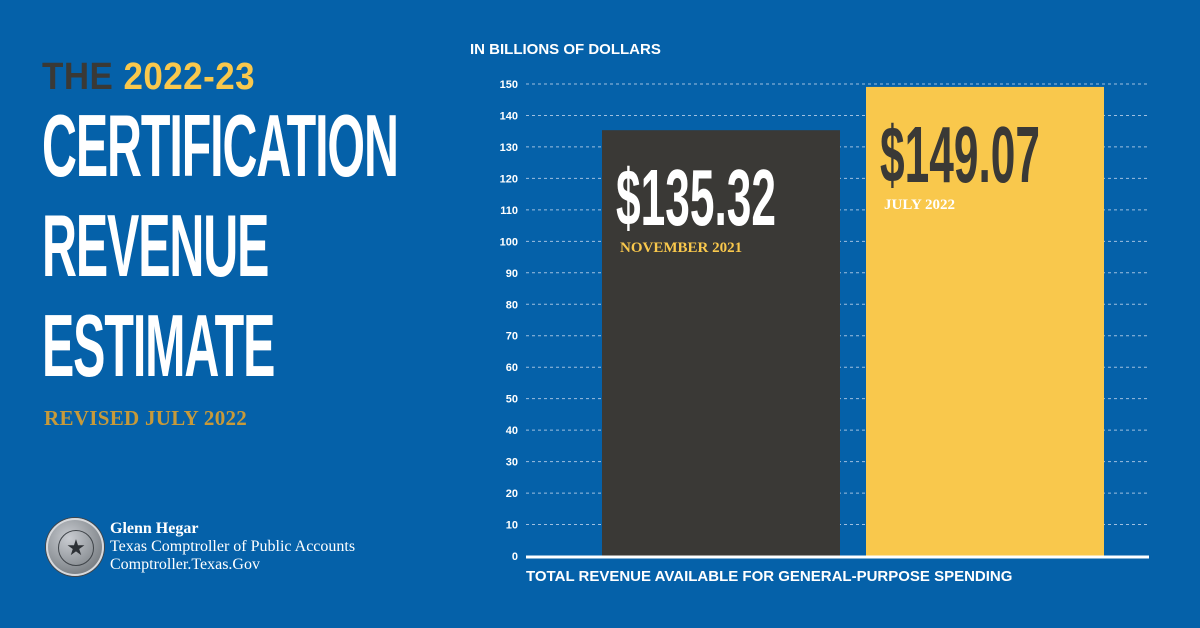 Image resolution: width=1200 pixels, height=628 pixels. Describe the element at coordinates (155, 245) in the screenshot. I see `headline-line-2: REVENUE` at that location.